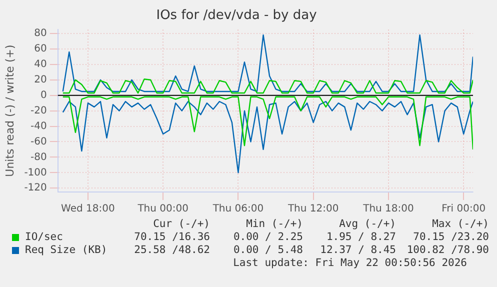 This screenshot has width=497, height=287. What do you see at coordinates (460, 224) in the screenshot?
I see `text: Max (-/+)` at bounding box center [460, 224].